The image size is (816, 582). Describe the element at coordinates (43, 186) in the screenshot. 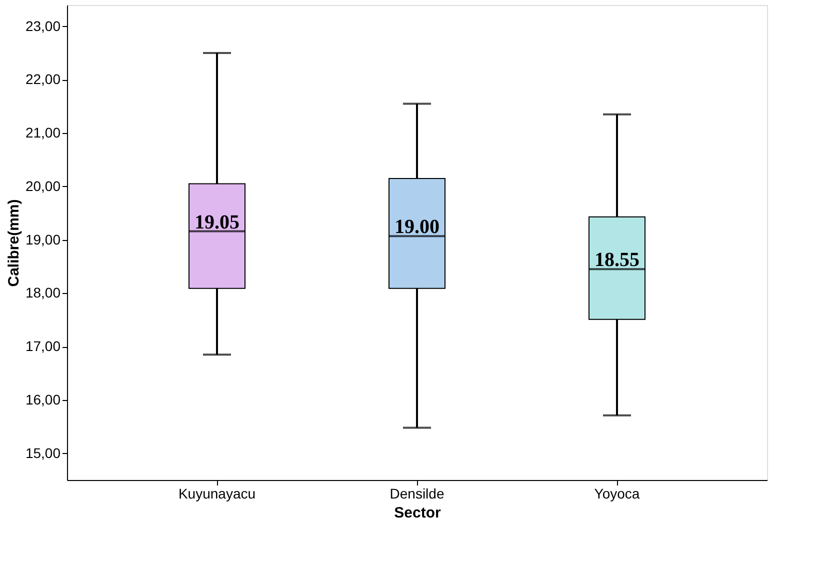

I see `y-tick-label: 20,00` at that location.